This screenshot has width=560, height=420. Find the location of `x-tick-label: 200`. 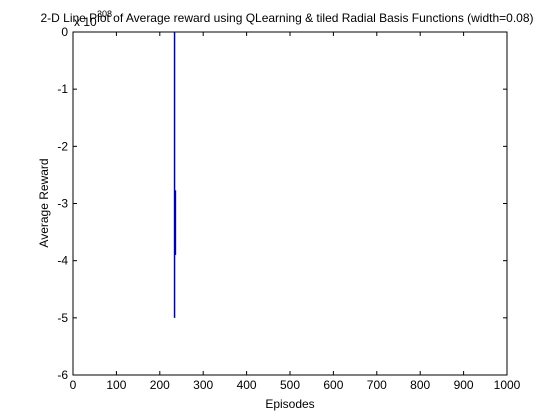

x-tick-label: 200 is located at coordinates (160, 385).